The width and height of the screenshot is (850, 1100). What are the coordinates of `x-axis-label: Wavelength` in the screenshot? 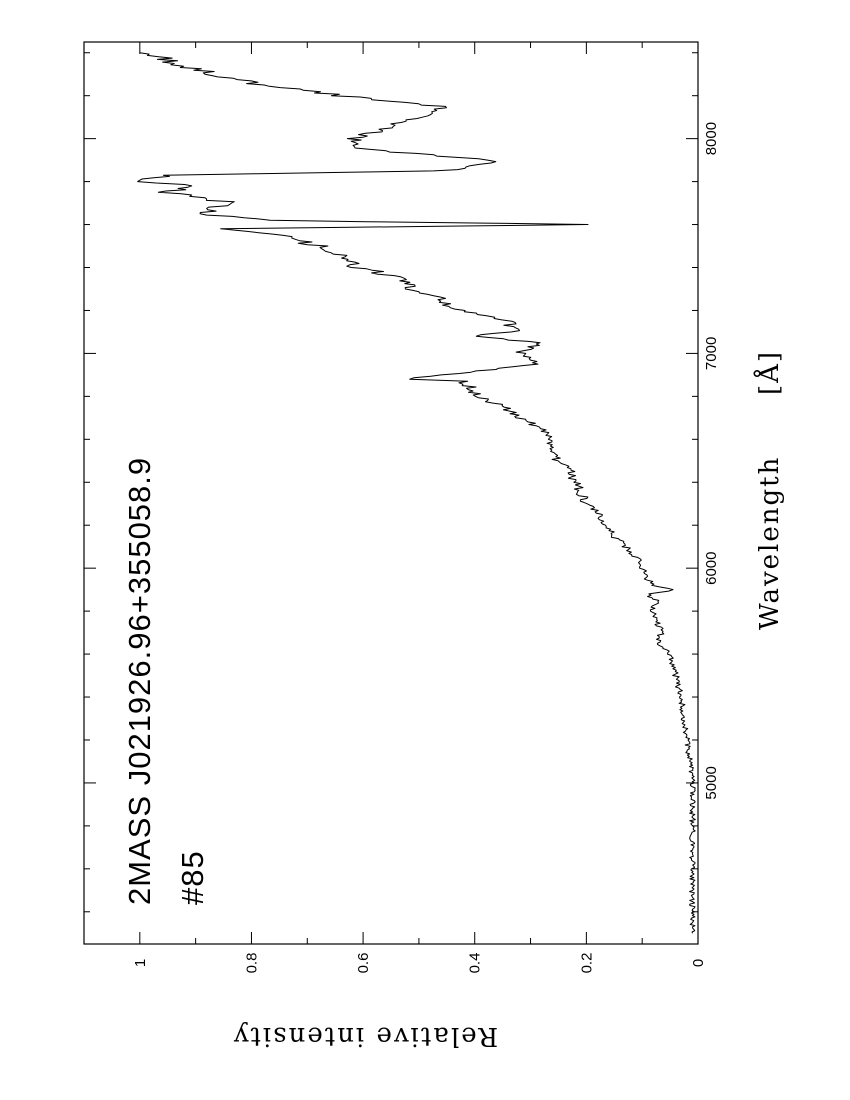 It's located at (770, 543).